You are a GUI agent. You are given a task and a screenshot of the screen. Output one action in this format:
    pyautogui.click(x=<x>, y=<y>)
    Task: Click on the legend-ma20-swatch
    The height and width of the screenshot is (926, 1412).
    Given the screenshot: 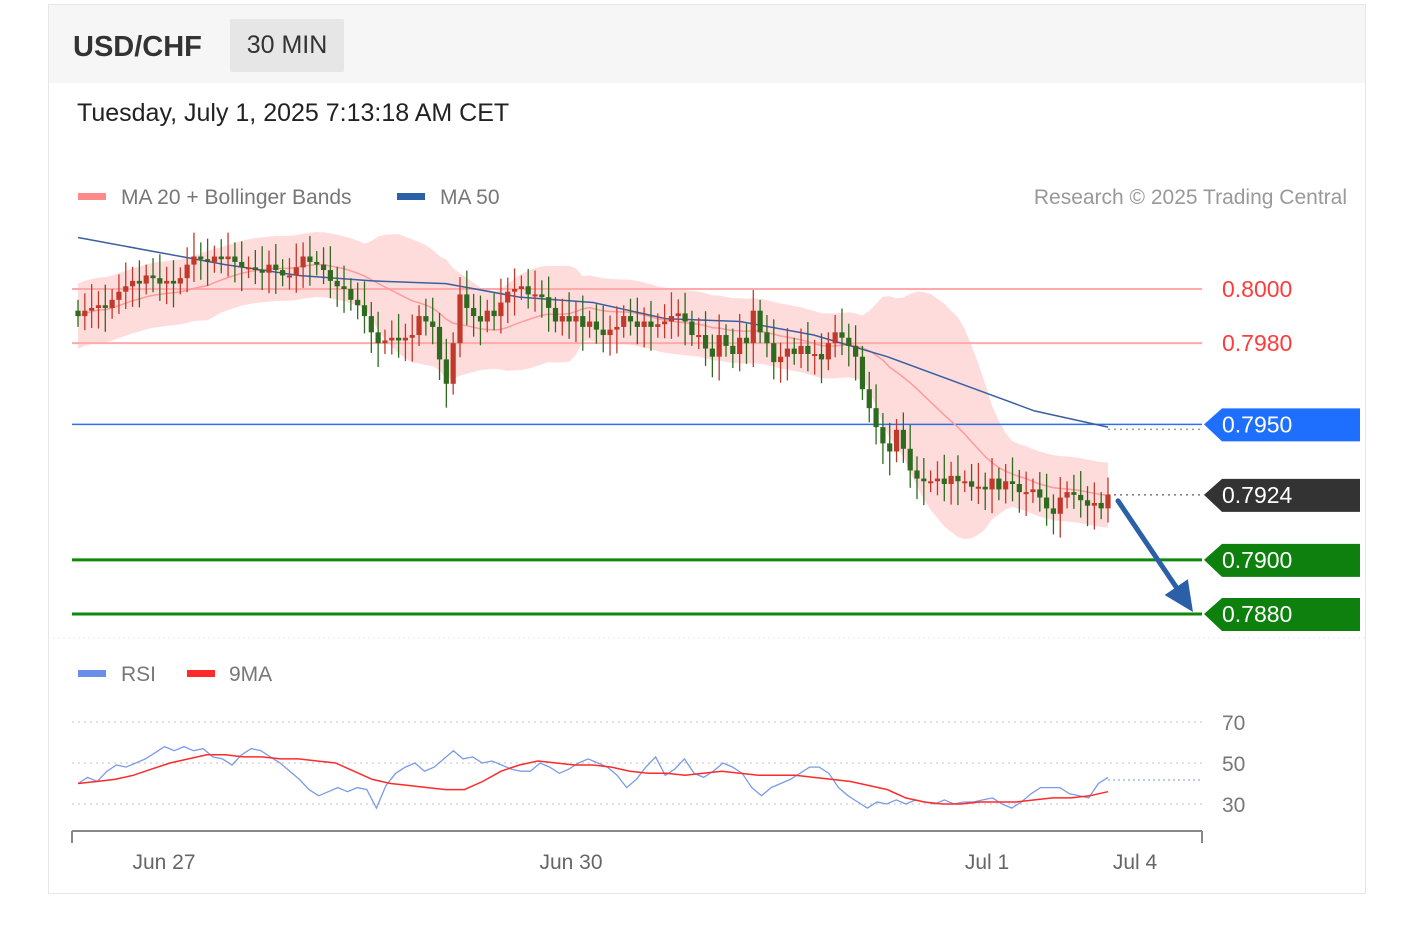 What is the action you would take?
    pyautogui.click(x=92, y=196)
    